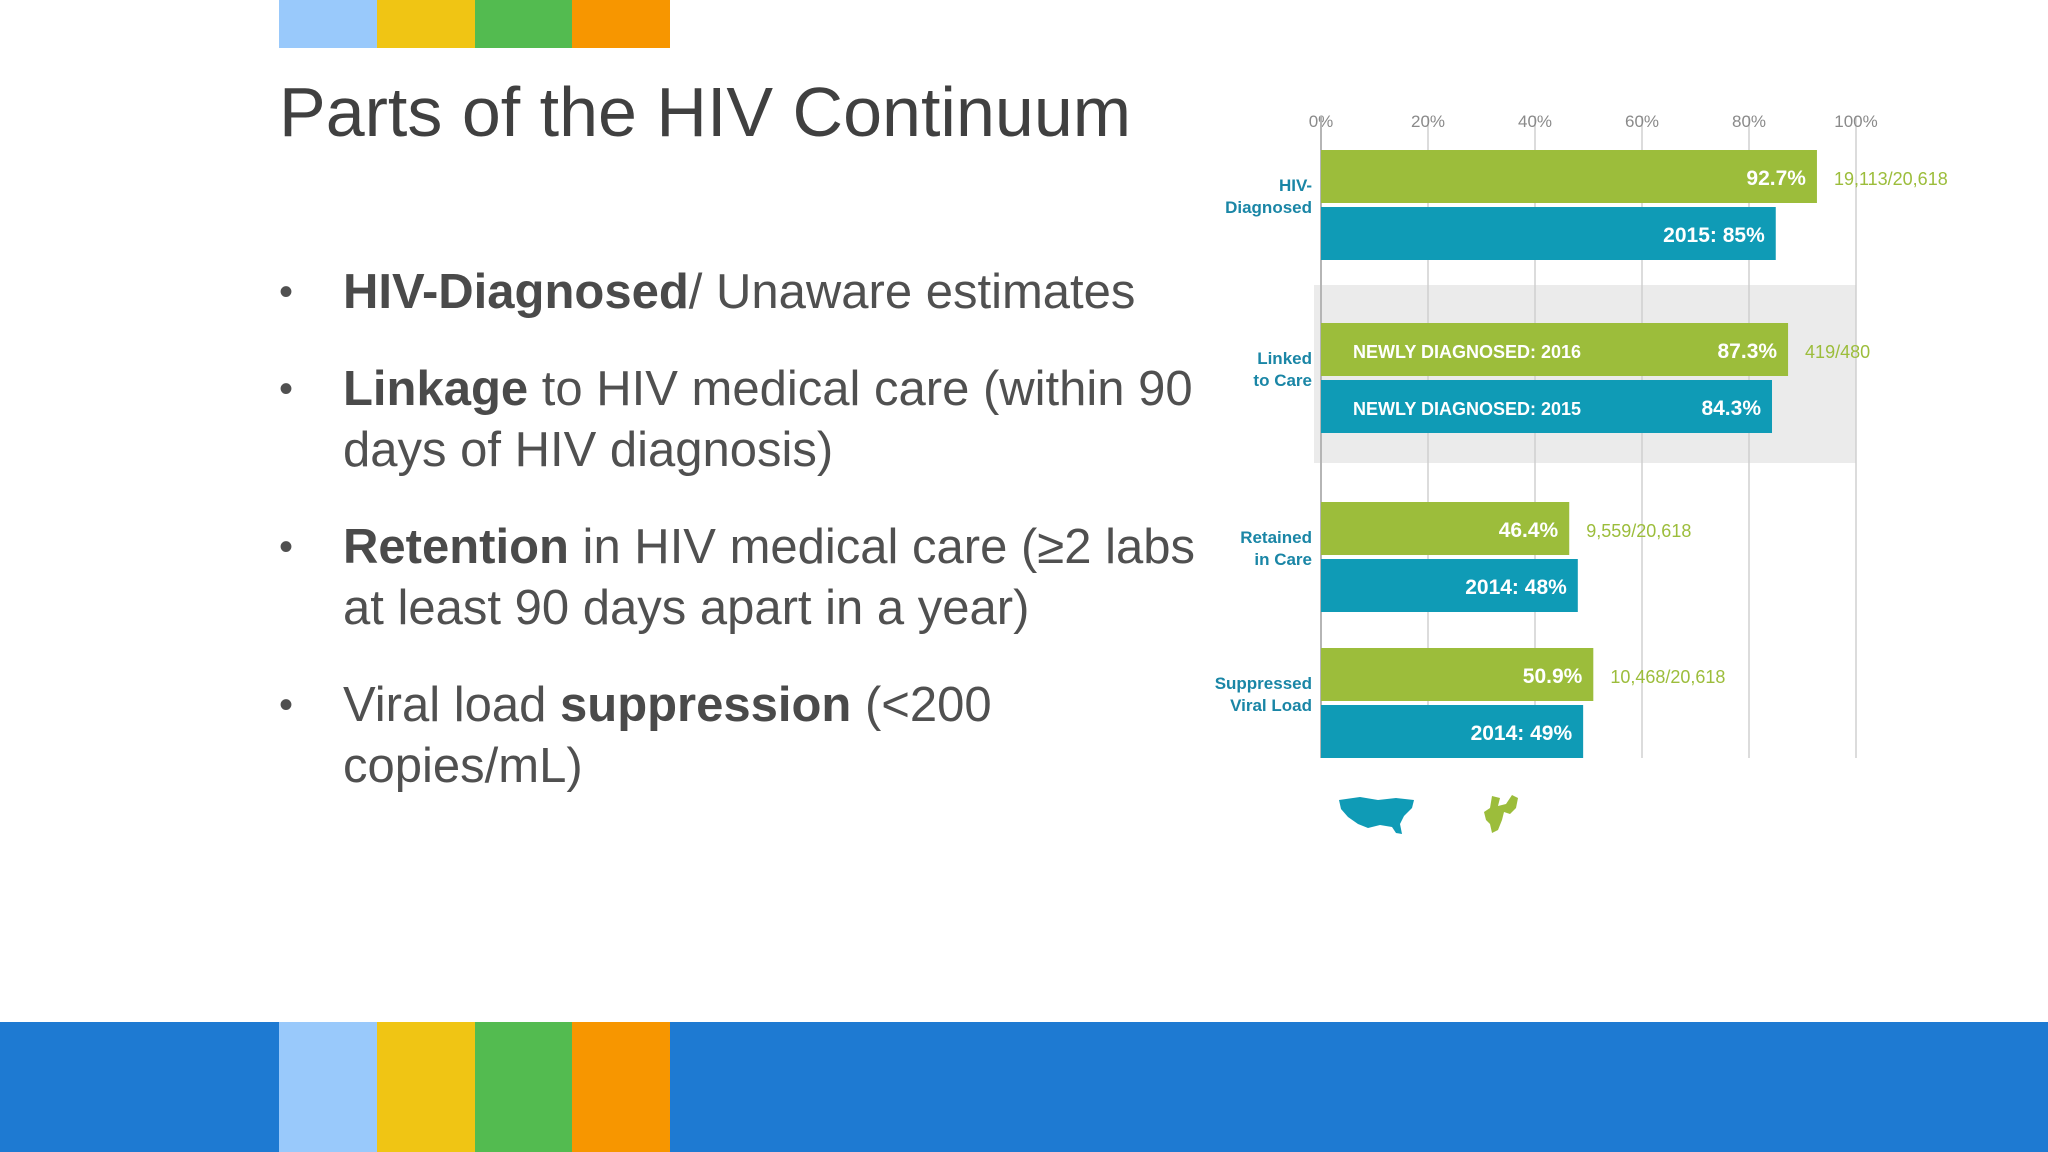  What do you see at coordinates (1553, 676) in the screenshot?
I see `bar-value-label: 50.9%` at bounding box center [1553, 676].